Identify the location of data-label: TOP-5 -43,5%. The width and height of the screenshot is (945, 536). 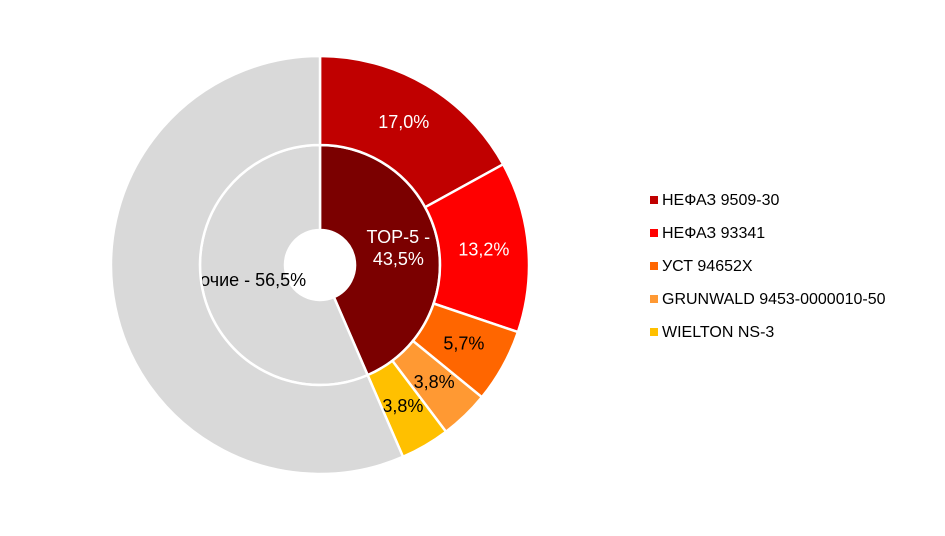
(398, 248).